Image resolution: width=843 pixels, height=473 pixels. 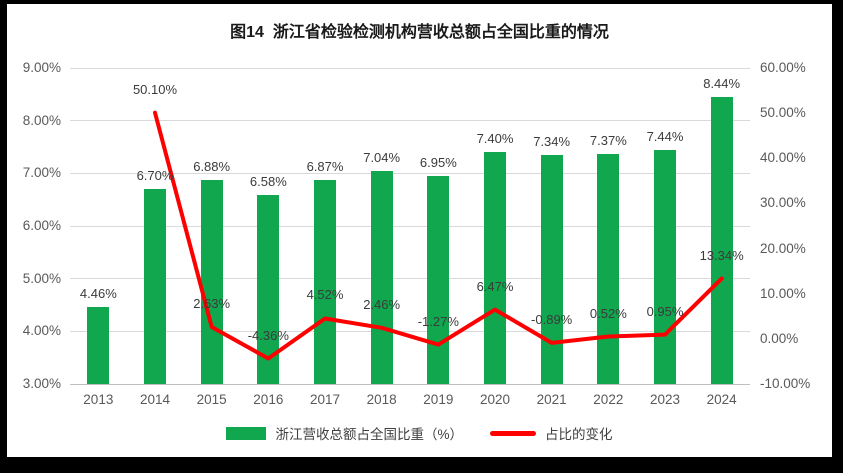 What do you see at coordinates (579, 434) in the screenshot?
I see `legend-line-label: 占比的变化` at bounding box center [579, 434].